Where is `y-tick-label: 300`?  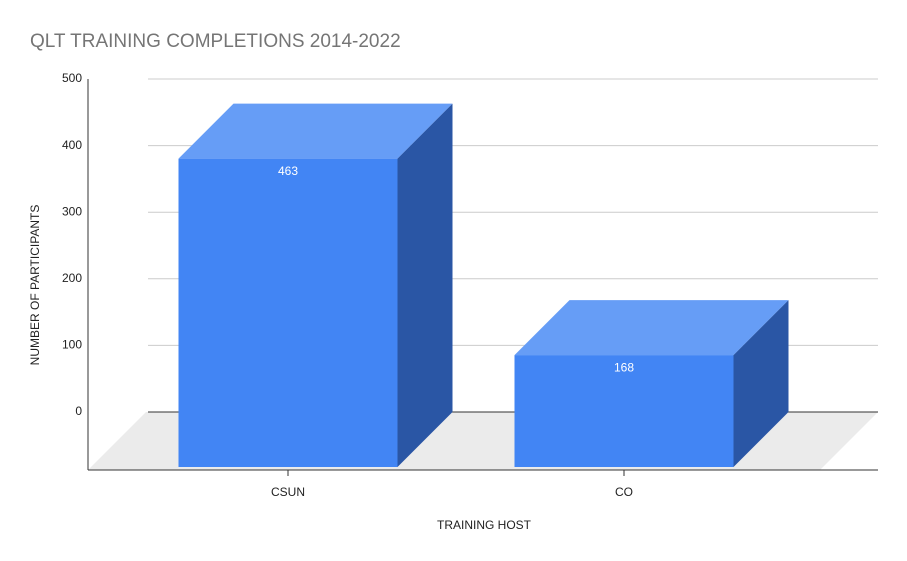
y-tick-label: 300 is located at coordinates (72, 211).